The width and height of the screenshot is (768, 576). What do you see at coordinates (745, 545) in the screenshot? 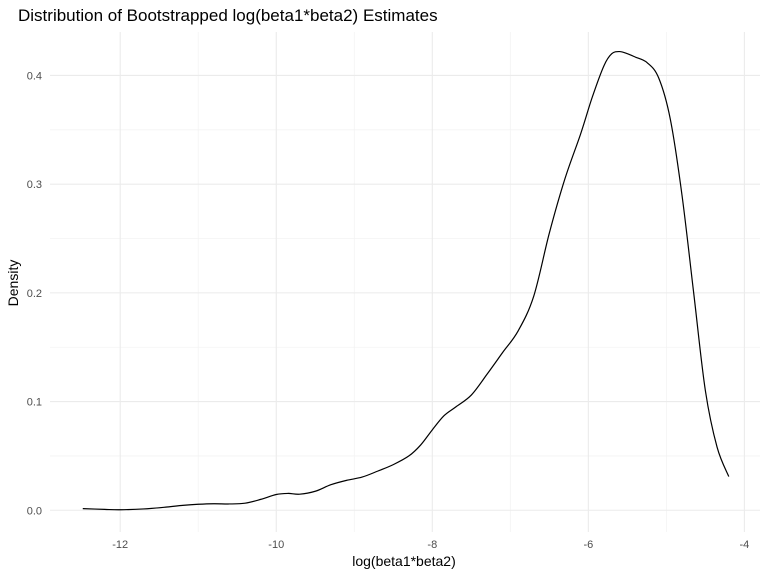
I see `x-tick-label: -4` at bounding box center [745, 545].